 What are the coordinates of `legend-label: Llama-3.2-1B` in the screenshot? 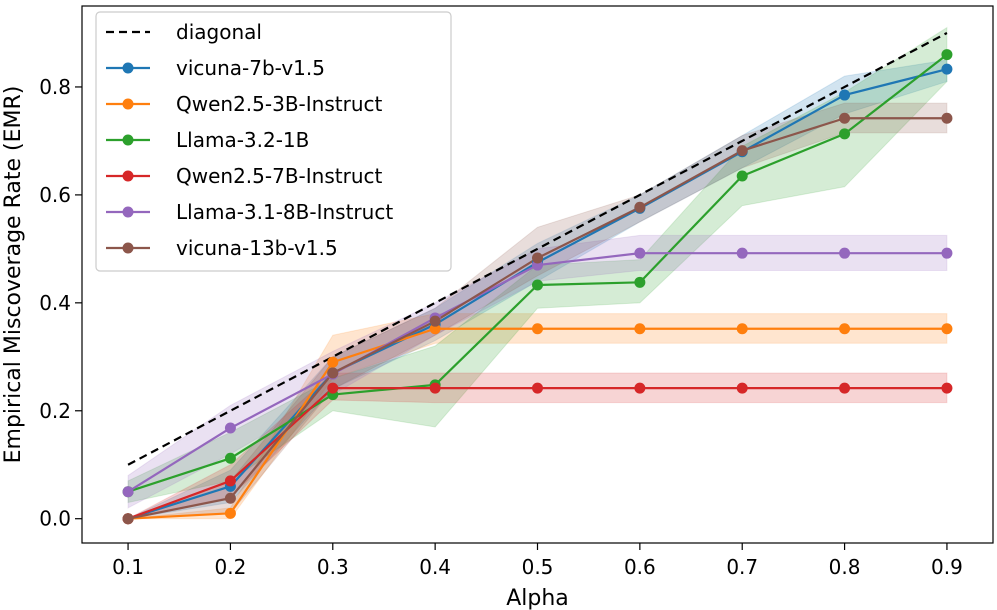 It's located at (242, 140).